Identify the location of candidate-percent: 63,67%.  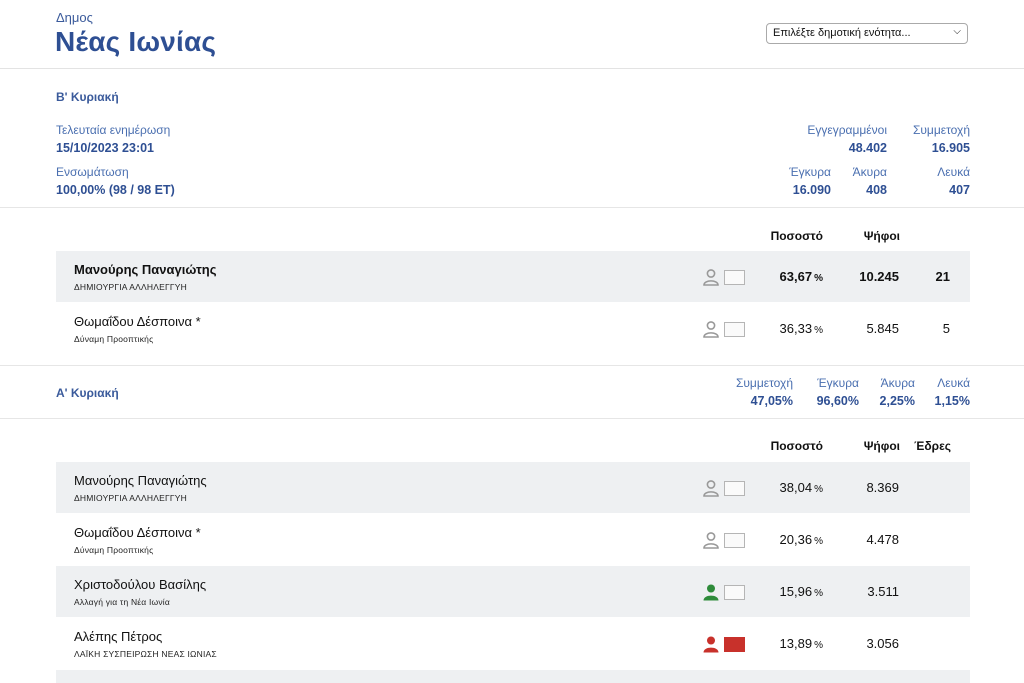
(801, 276).